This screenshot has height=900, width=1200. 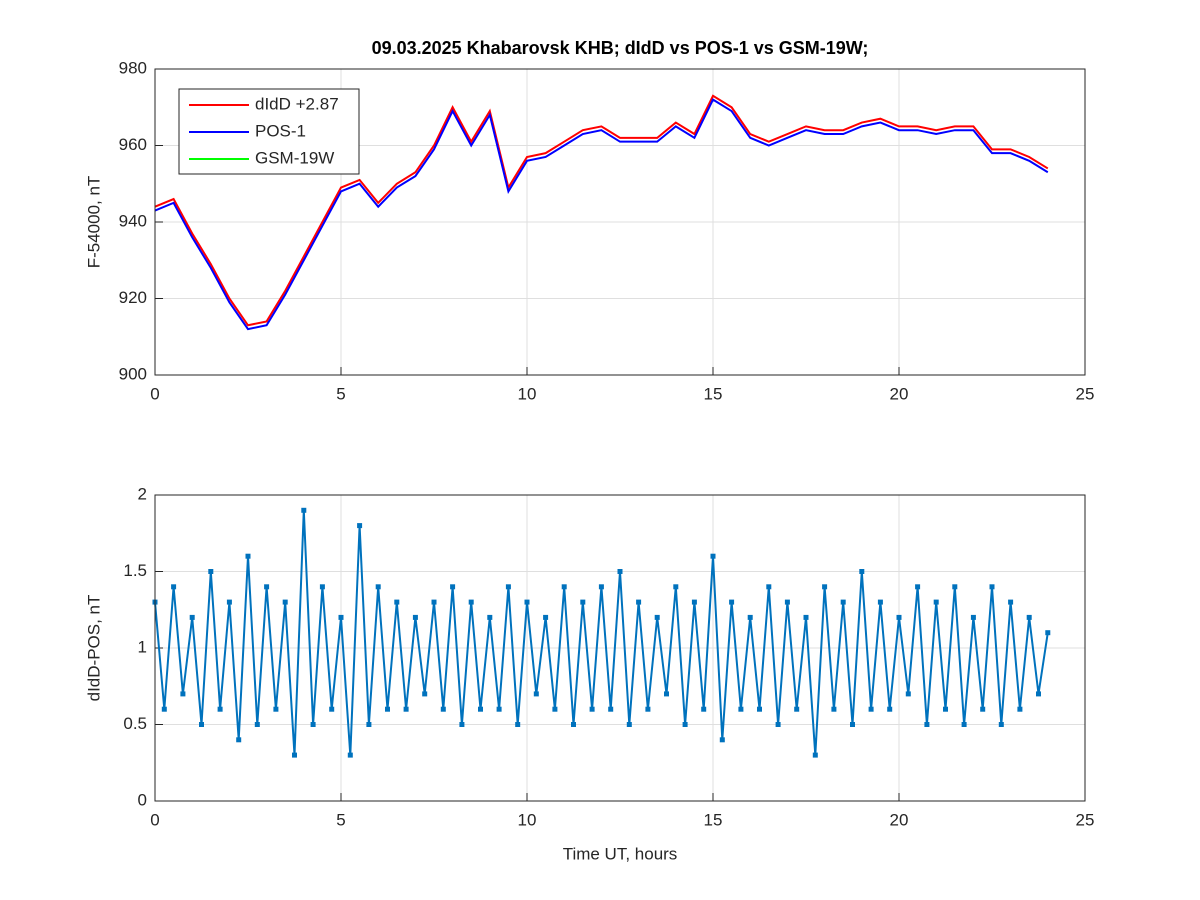 I want to click on y-tick-label: 920, so click(x=133, y=297).